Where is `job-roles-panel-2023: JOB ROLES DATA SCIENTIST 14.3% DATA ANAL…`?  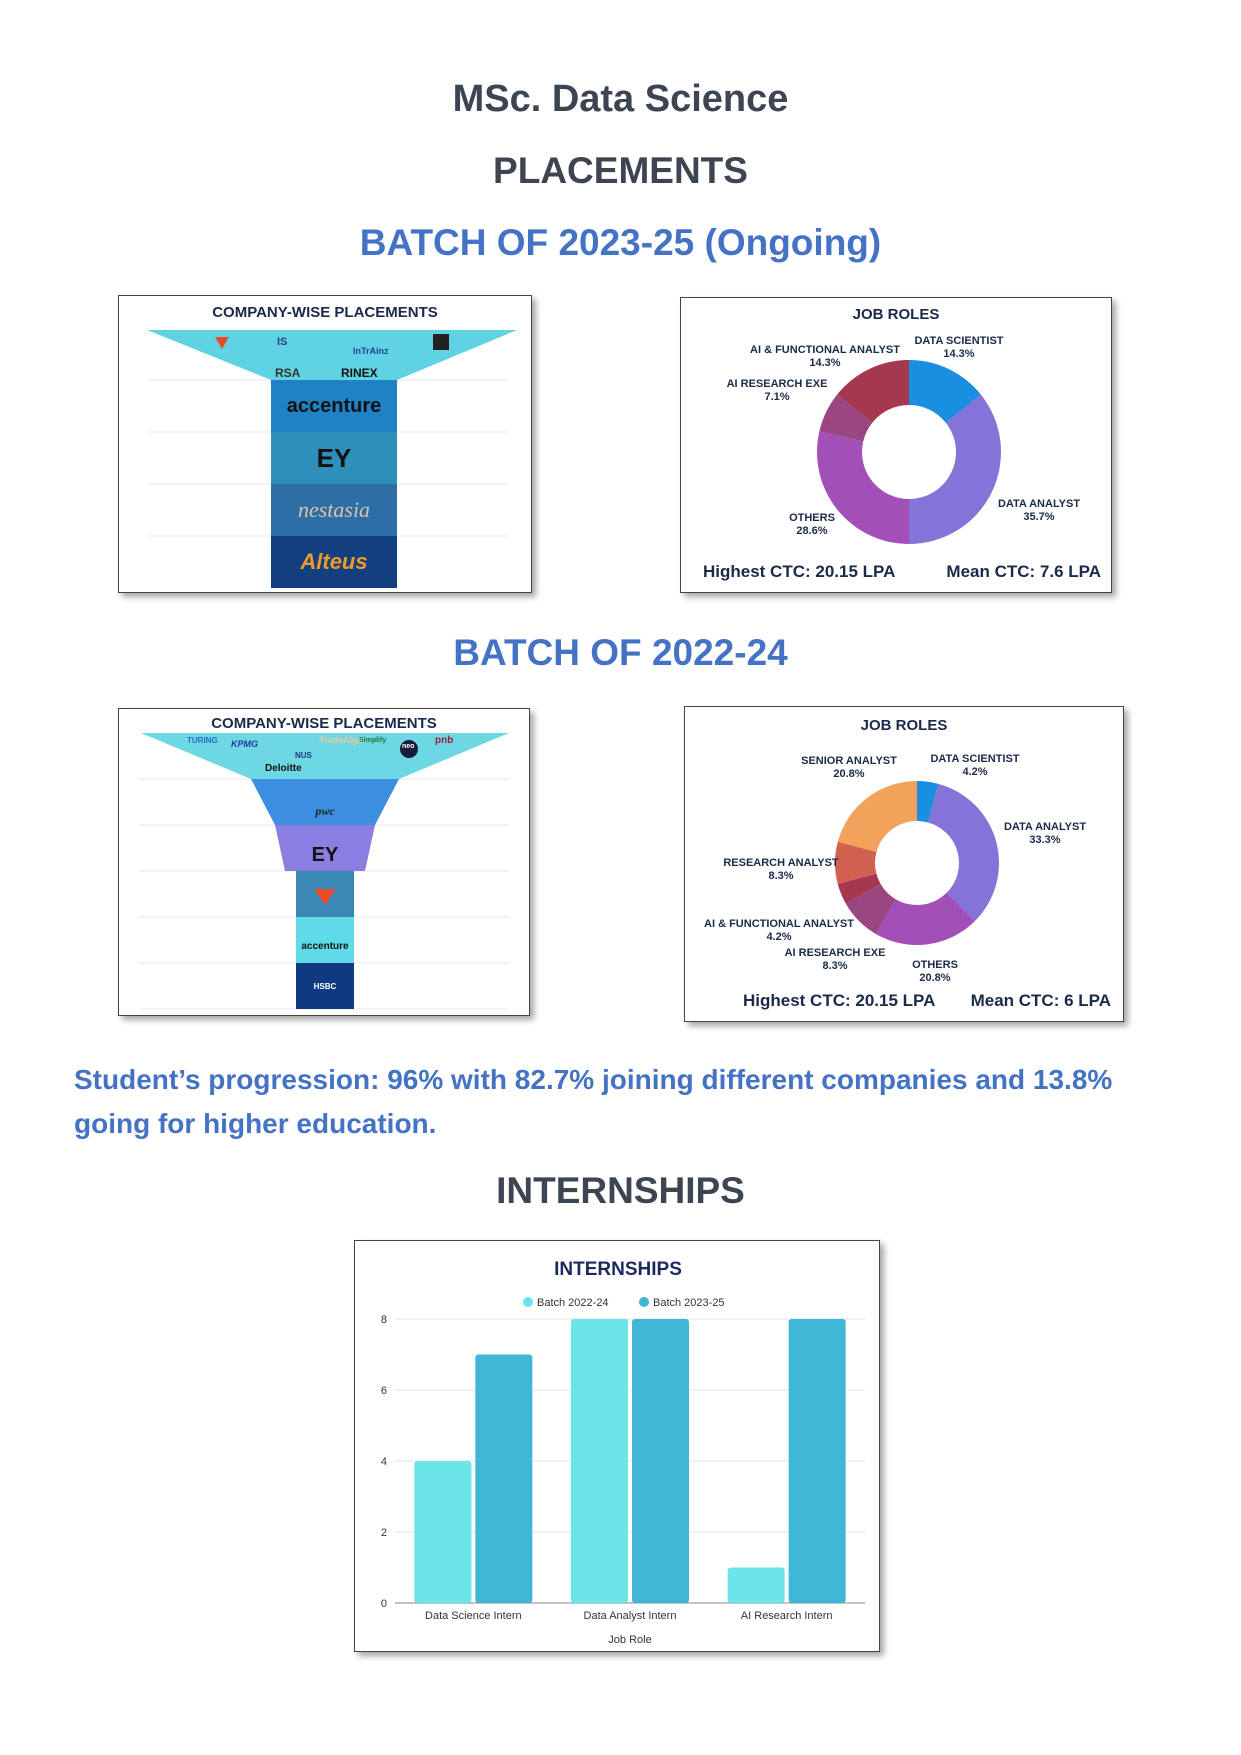 job-roles-panel-2023: JOB ROLES DATA SCIENTIST 14.3% DATA ANAL… is located at coordinates (896, 445).